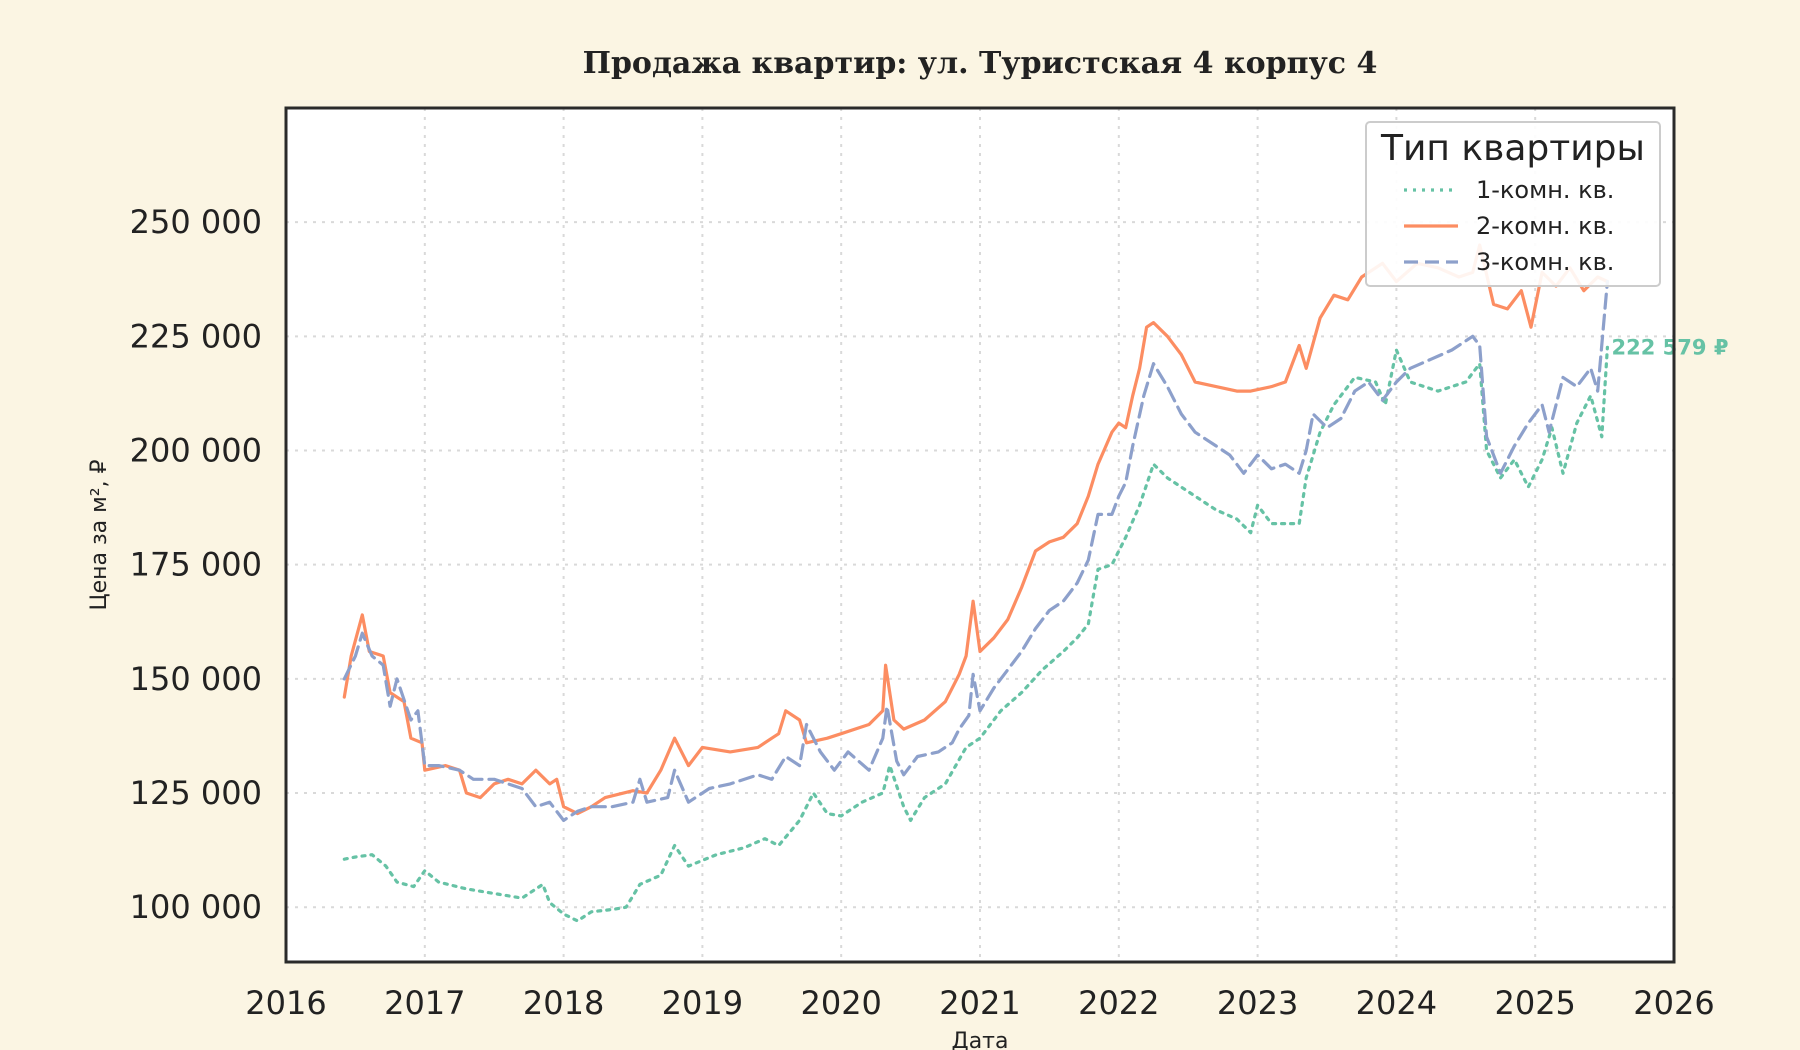 Image resolution: width=1800 pixels, height=1050 pixels. I want to click on x-tick-label: 2021, so click(979, 1003).